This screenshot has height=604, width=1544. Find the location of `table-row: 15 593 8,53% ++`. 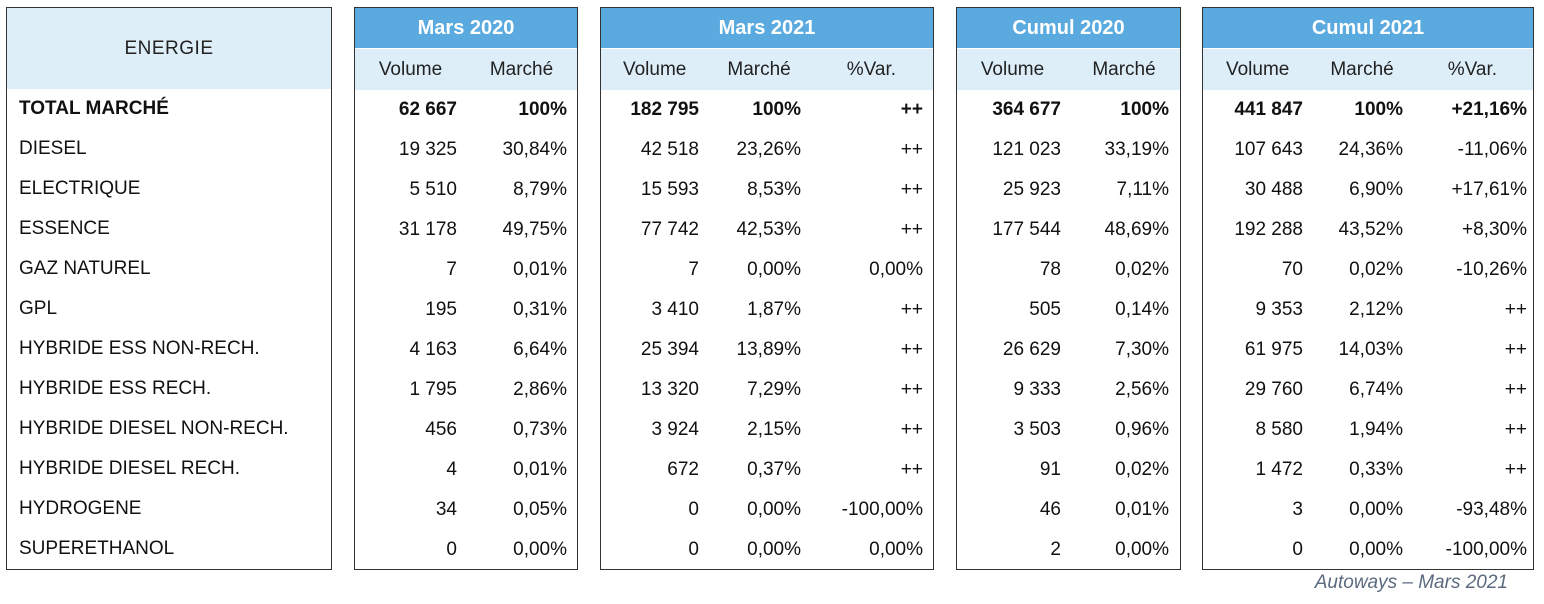

table-row: 15 593 8,53% ++ is located at coordinates (767, 190).